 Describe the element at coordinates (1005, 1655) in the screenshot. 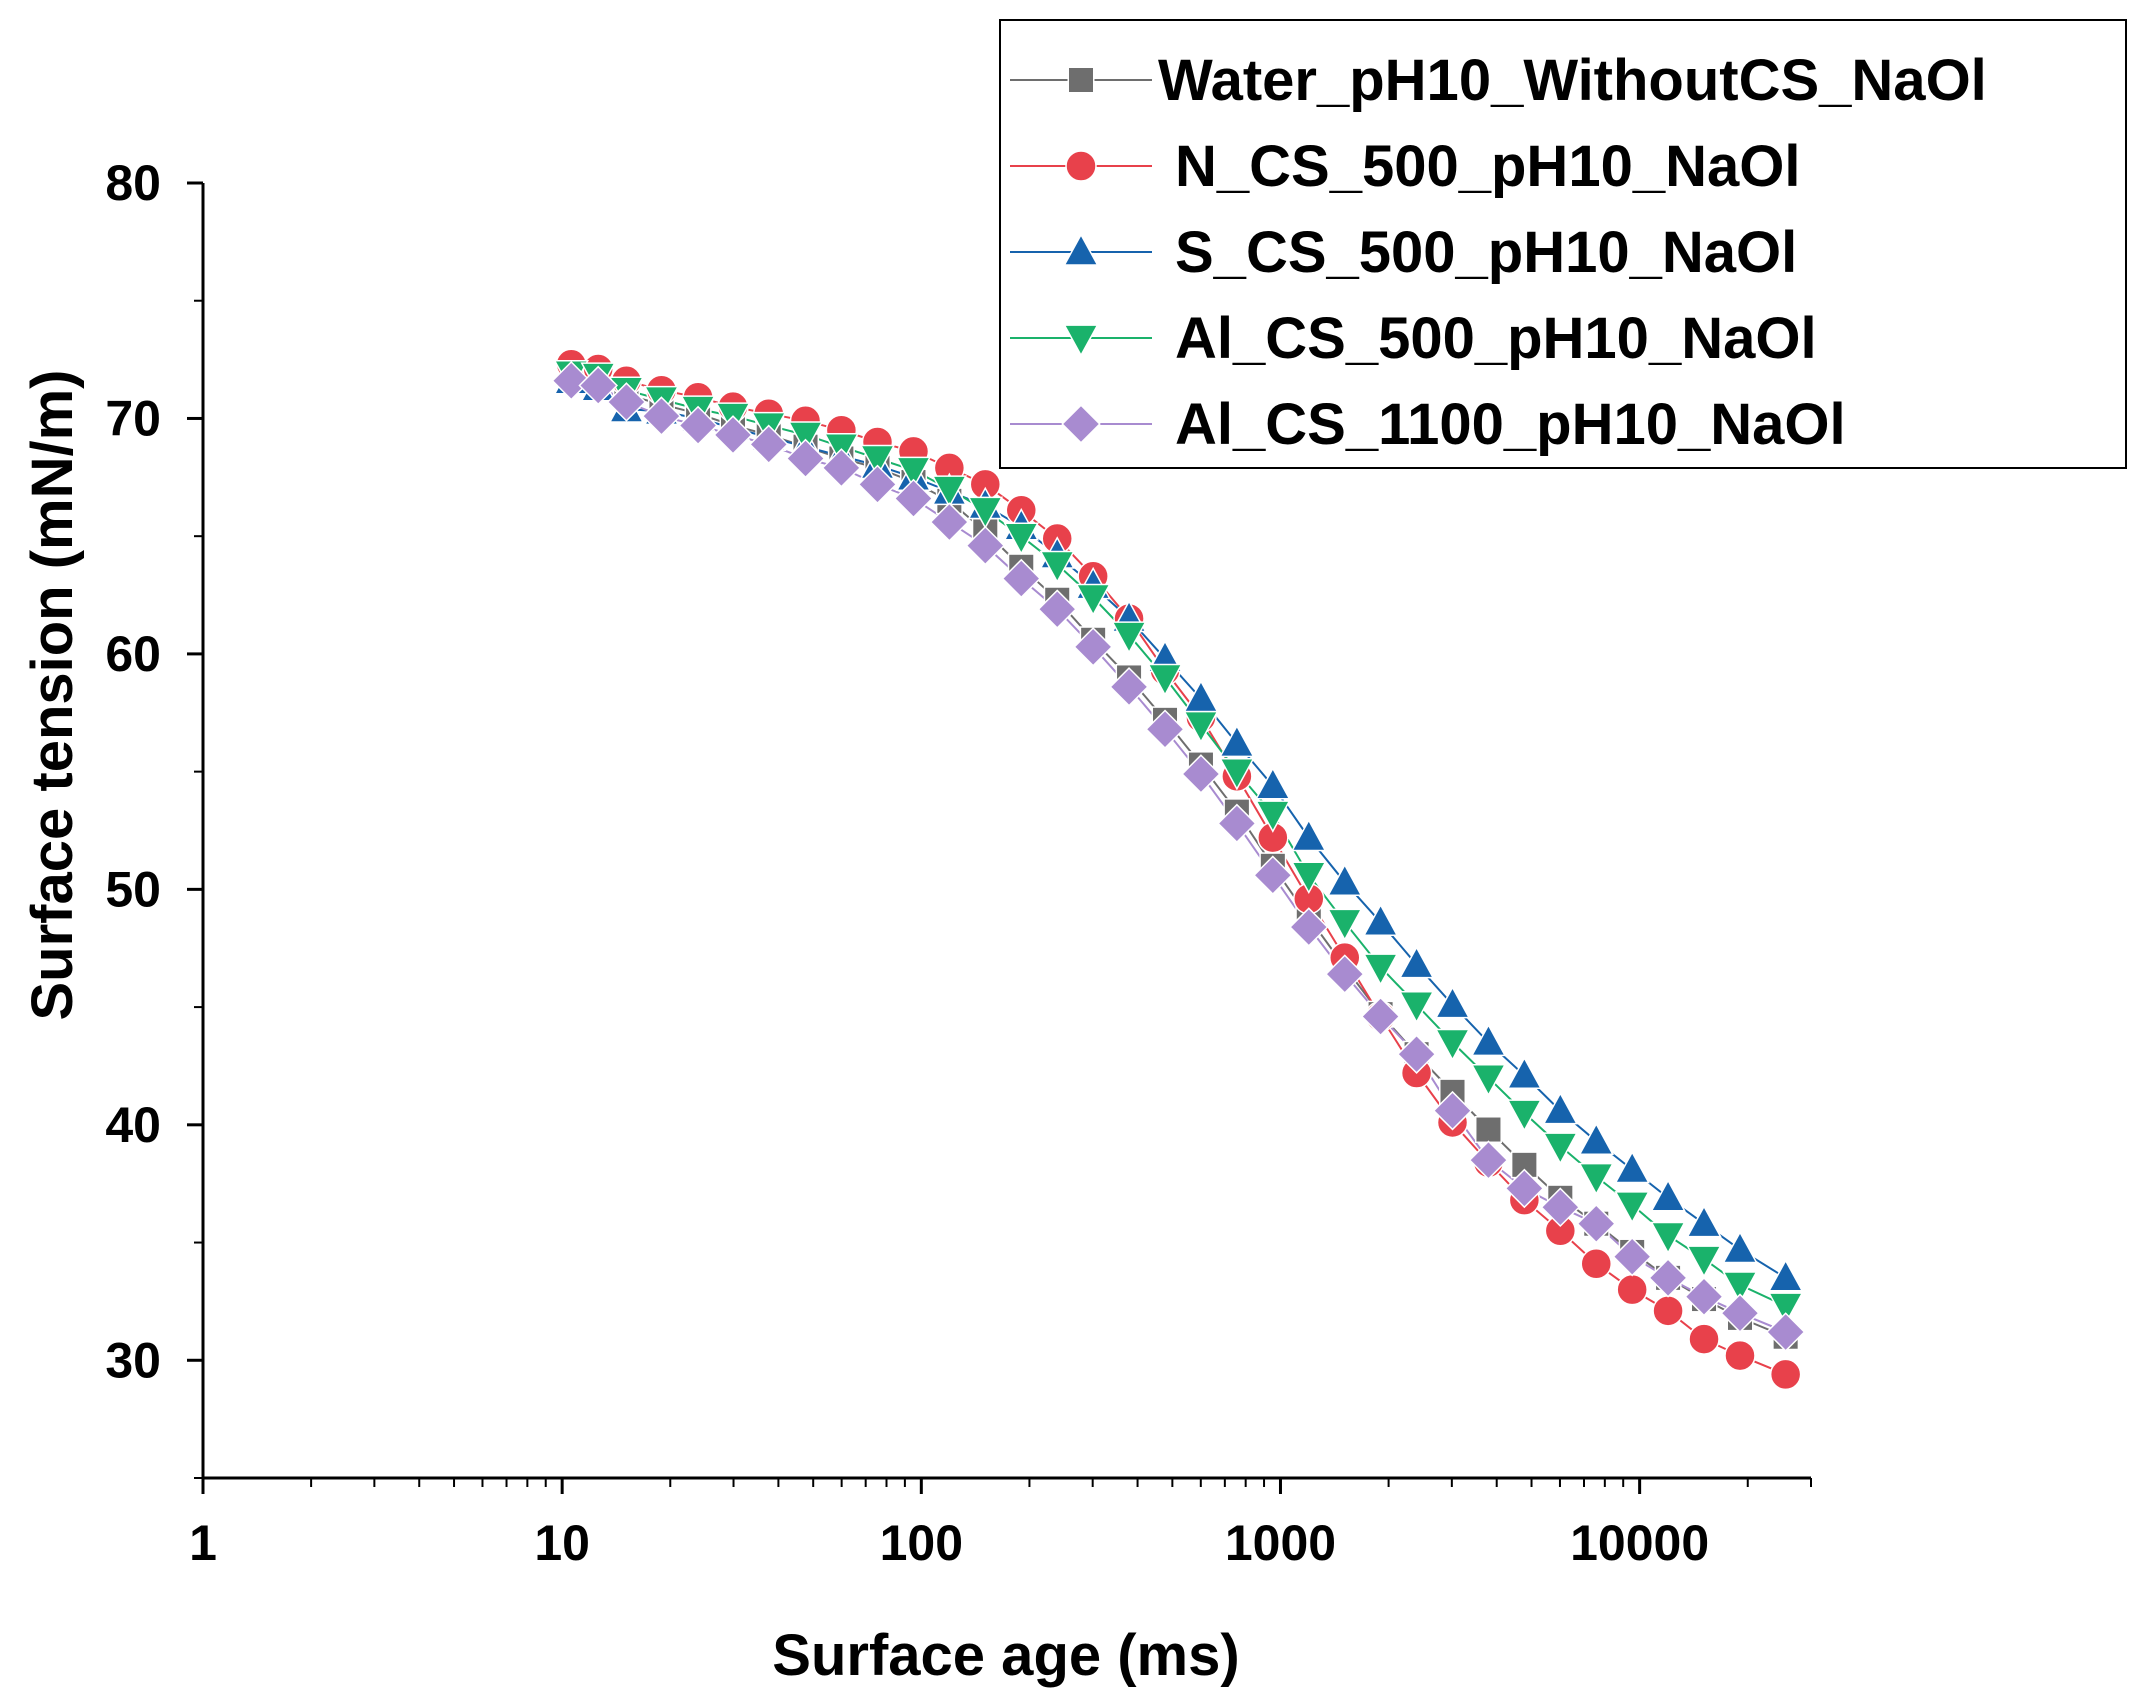

I see `x-axis-title: Surface age (ms)` at that location.